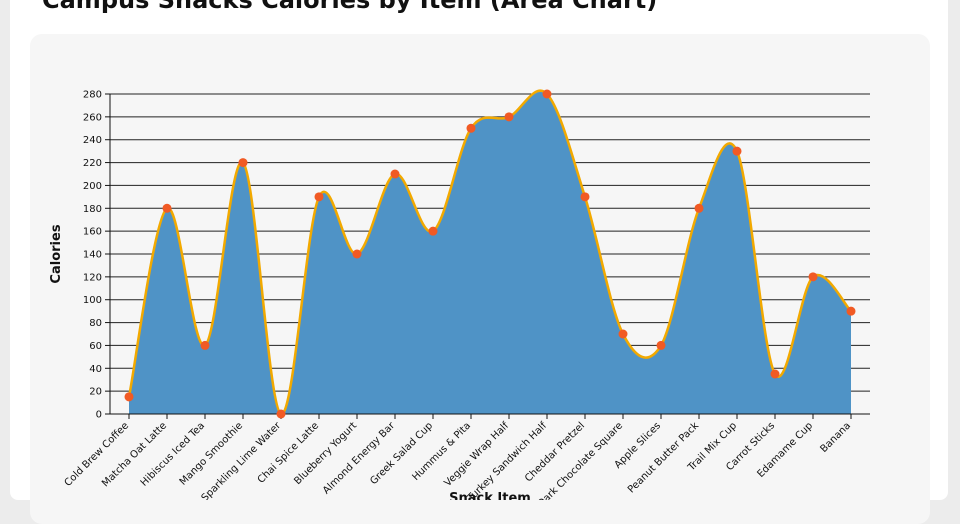  What do you see at coordinates (97, 454) in the screenshot?
I see `x-tick-label: Cold Brew Coffee` at bounding box center [97, 454].